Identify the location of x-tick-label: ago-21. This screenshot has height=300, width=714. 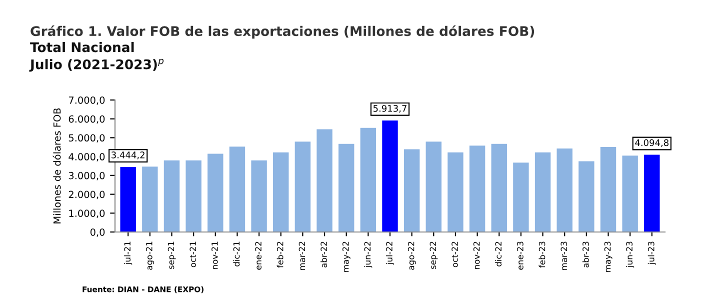
(150, 256).